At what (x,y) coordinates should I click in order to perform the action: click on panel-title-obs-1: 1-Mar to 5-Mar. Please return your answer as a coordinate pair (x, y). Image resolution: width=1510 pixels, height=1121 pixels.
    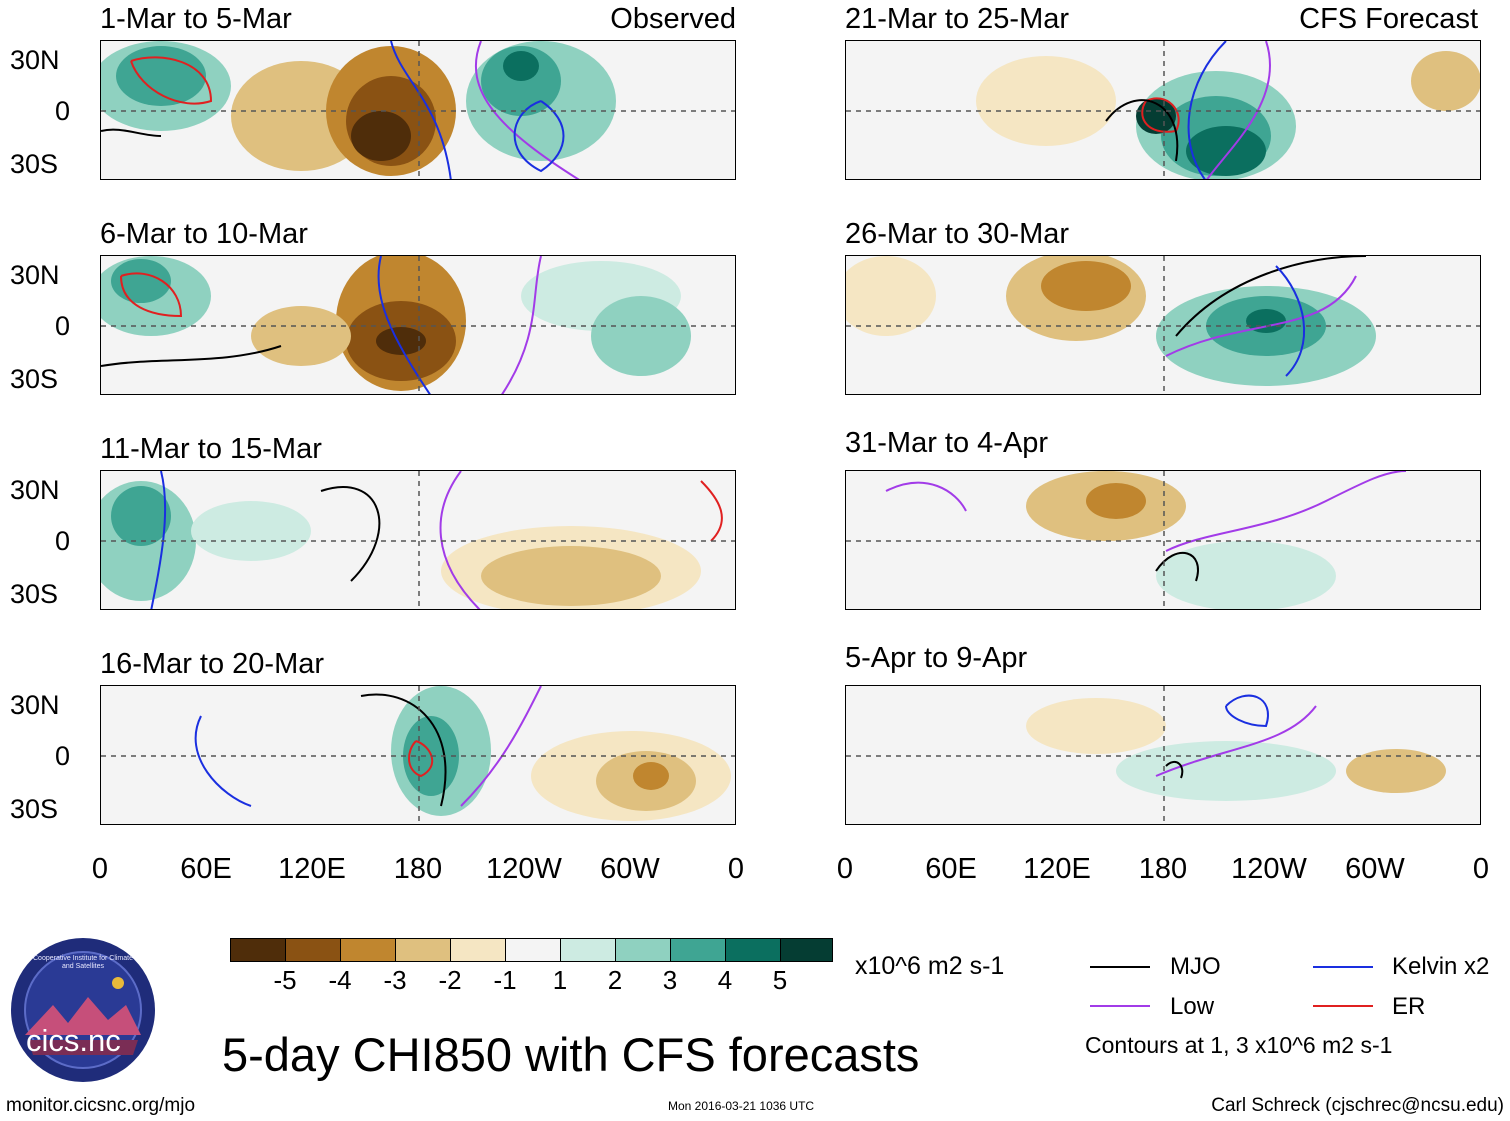
    Looking at the image, I should click on (196, 19).